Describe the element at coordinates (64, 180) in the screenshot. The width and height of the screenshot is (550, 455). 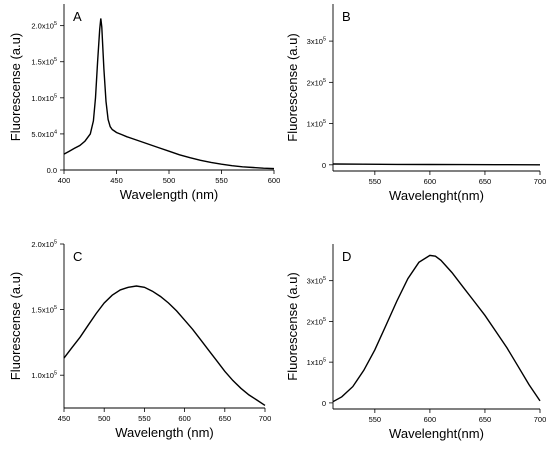
I see `x-tick-label: 400` at that location.